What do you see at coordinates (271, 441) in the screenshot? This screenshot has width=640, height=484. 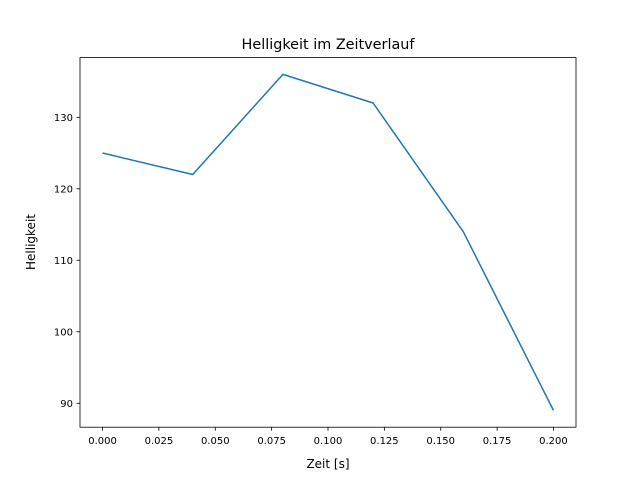 I see `x-tick-label: 0.075` at bounding box center [271, 441].